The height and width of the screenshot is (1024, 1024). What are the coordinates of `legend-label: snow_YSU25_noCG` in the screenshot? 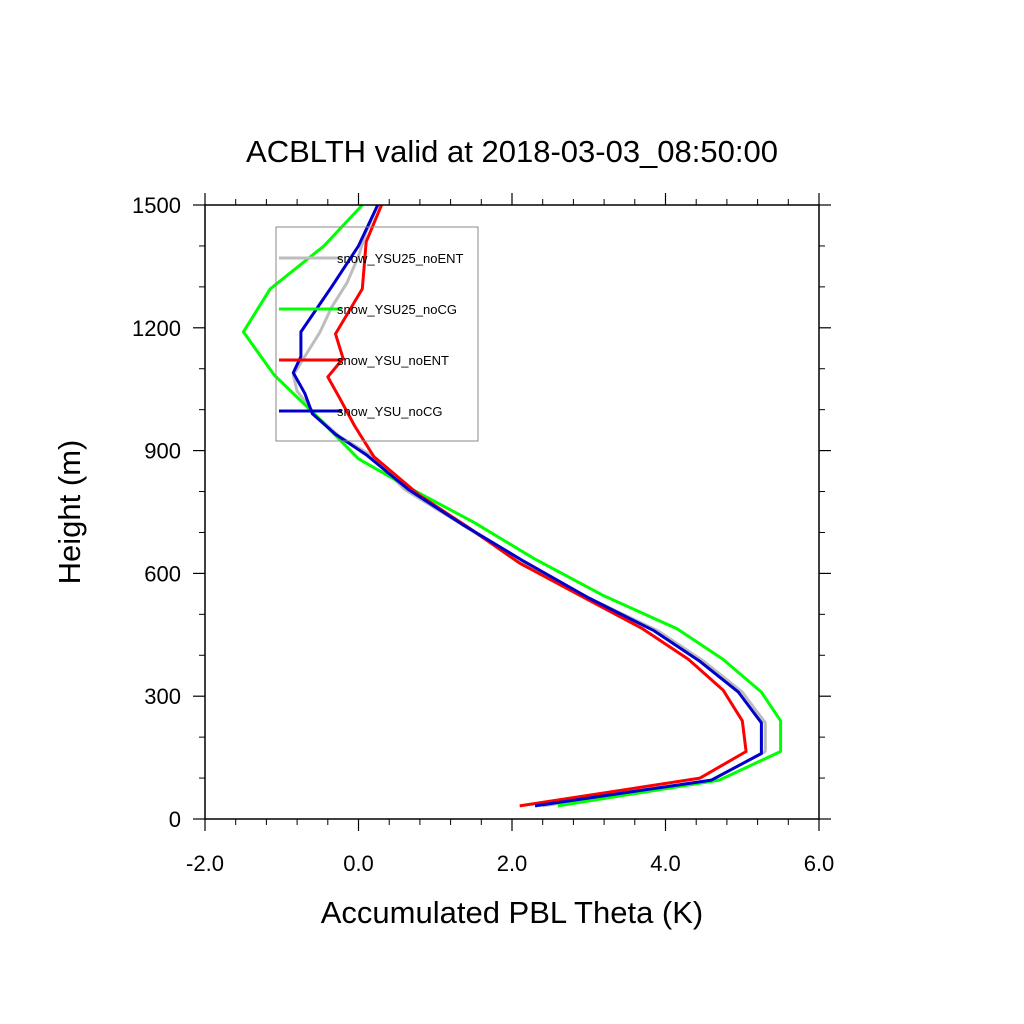 It's located at (397, 309).